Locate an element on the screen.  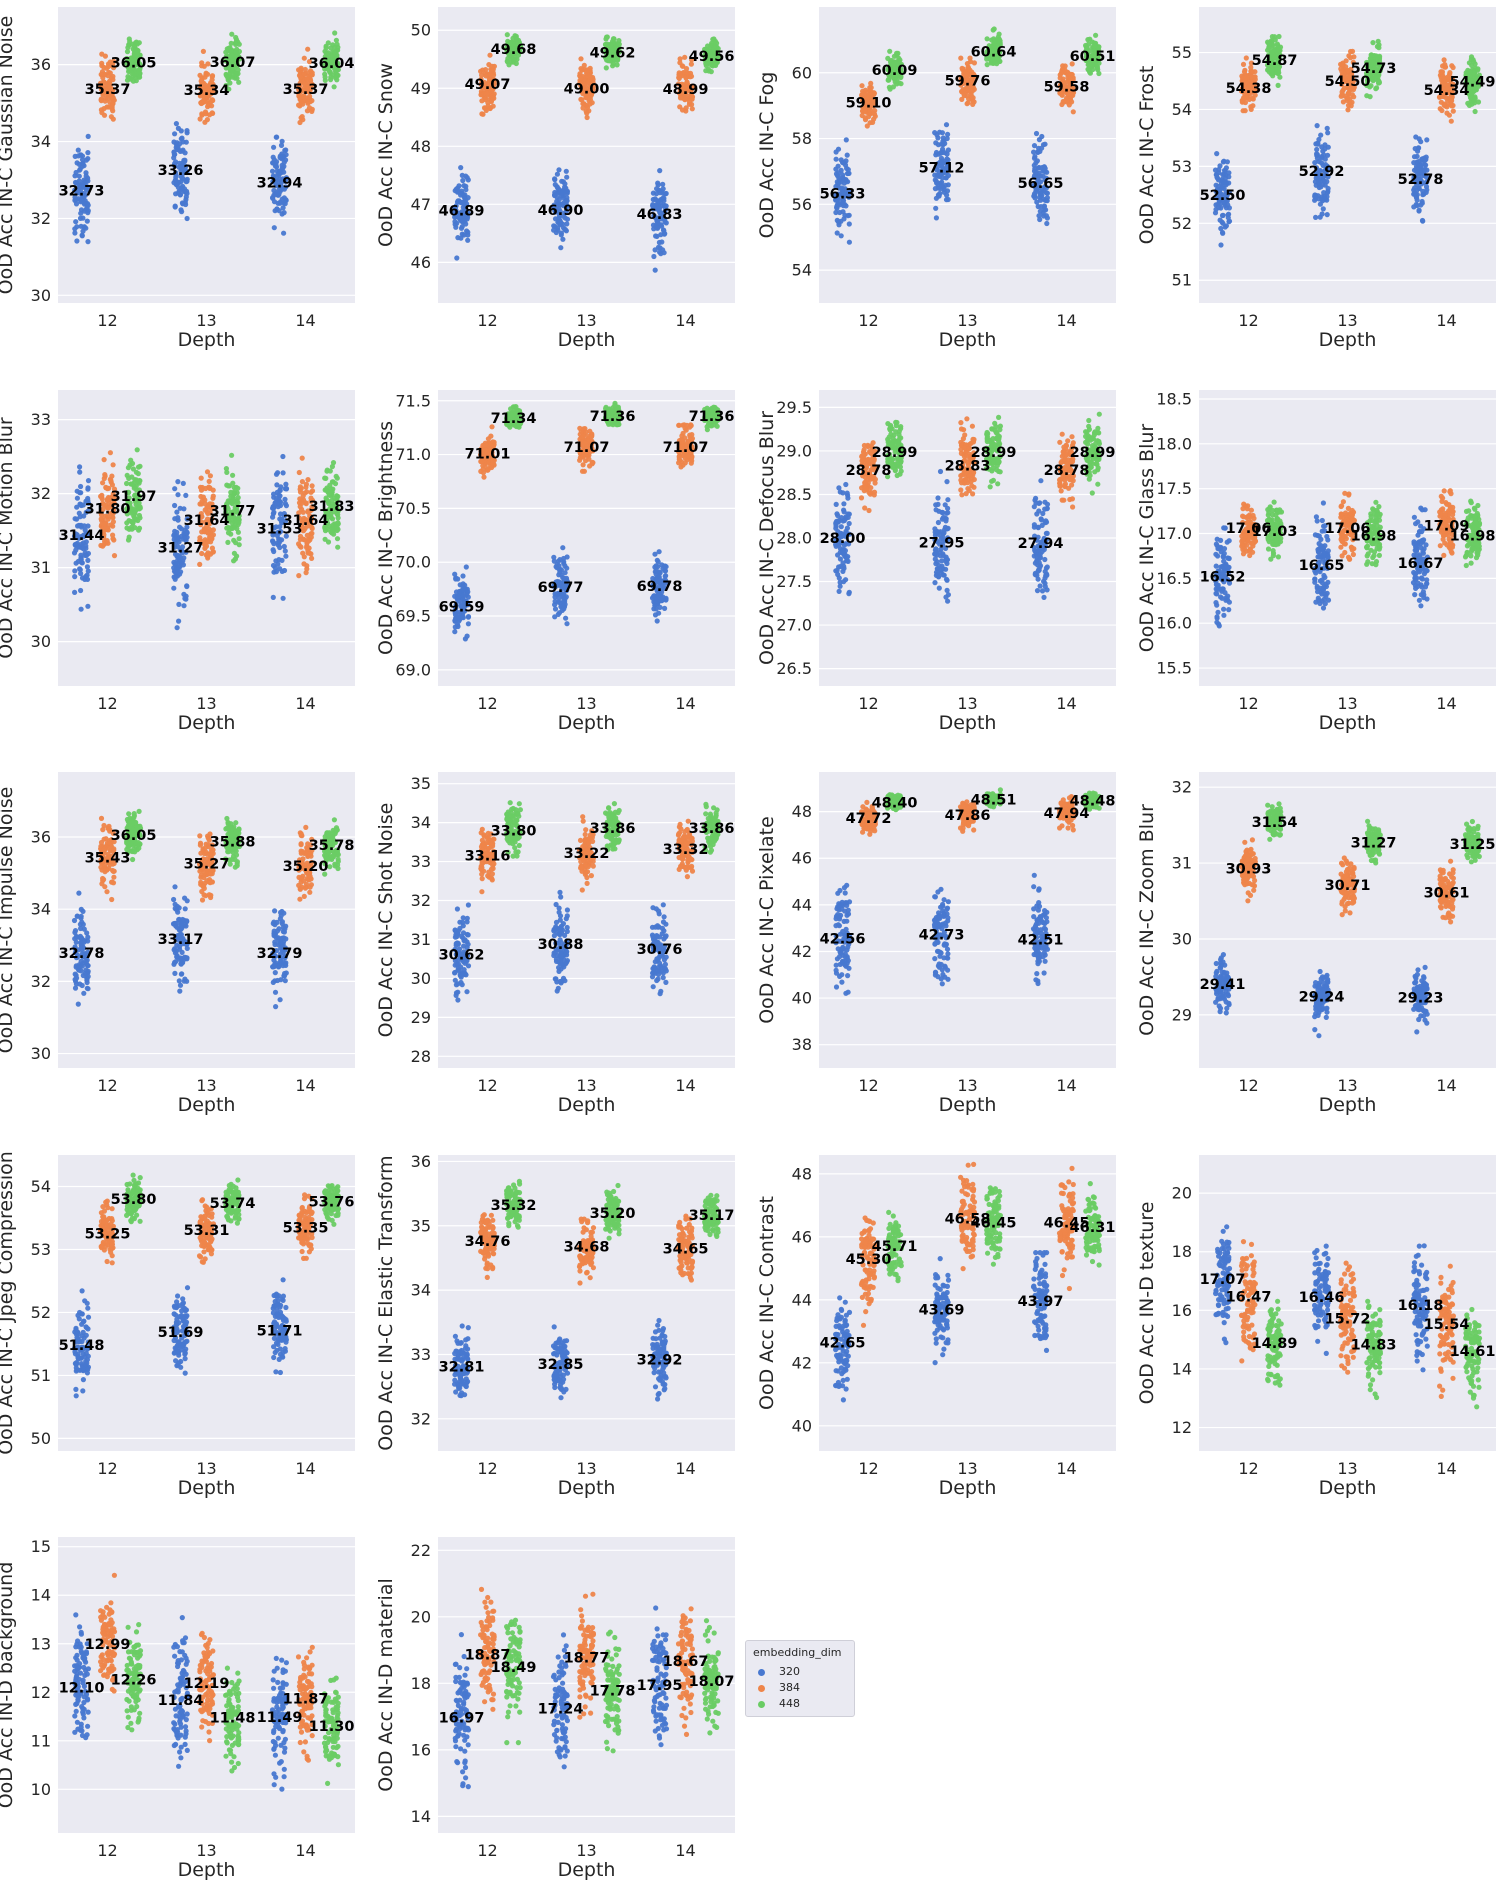
x-tick-label: 12 is located at coordinates (107, 703).